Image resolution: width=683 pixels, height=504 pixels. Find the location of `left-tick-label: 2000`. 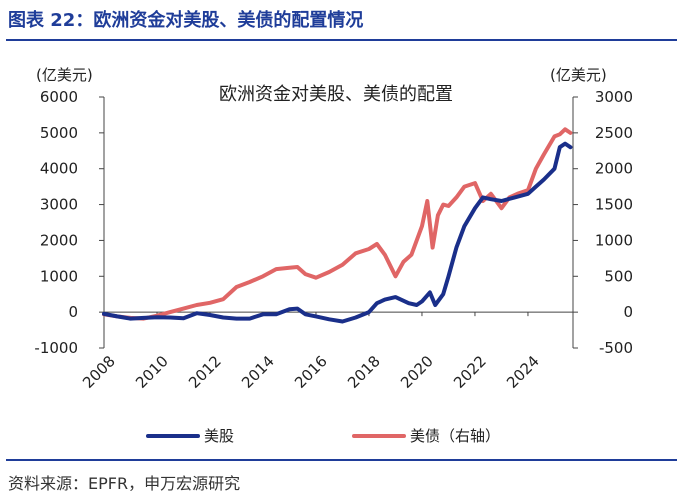

left-tick-label: 2000 is located at coordinates (59, 240).